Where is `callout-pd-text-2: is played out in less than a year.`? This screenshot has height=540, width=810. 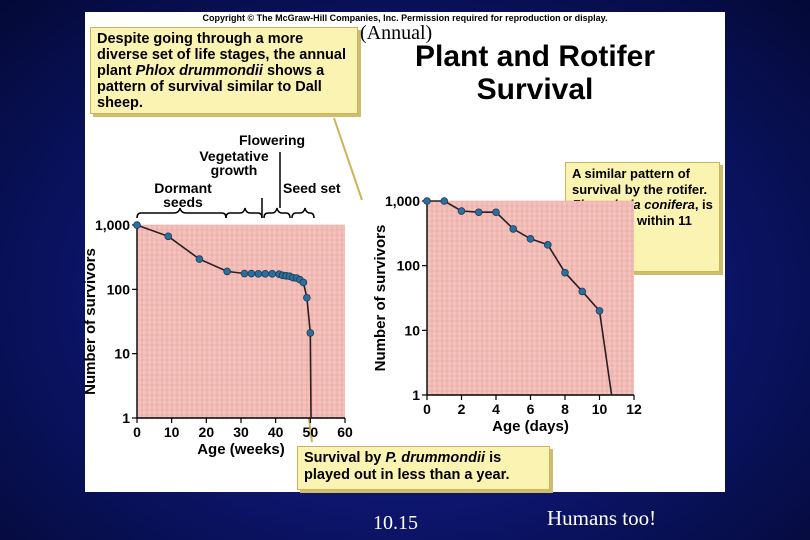
callout-pd-text-2: is played out in less than a year. is located at coordinates (407, 466).